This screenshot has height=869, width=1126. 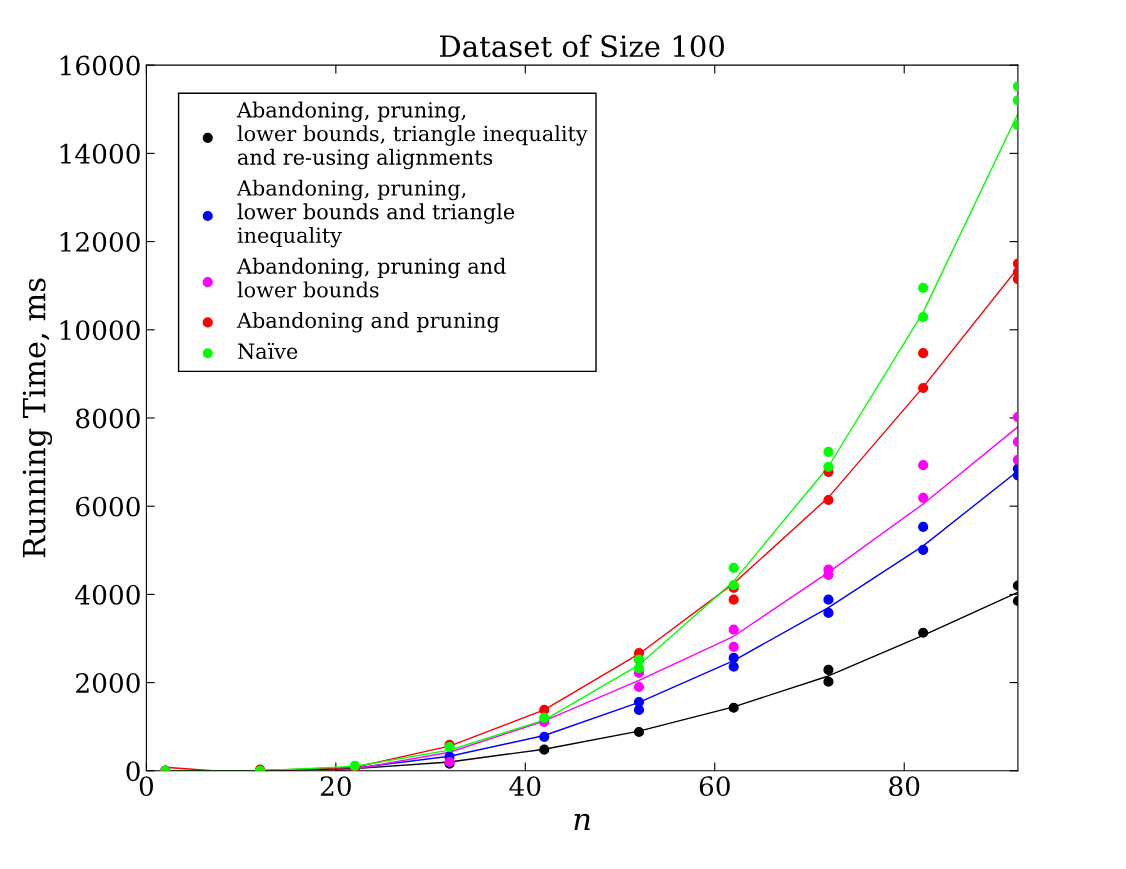 I want to click on legend-label: Naïve, so click(x=267, y=351).